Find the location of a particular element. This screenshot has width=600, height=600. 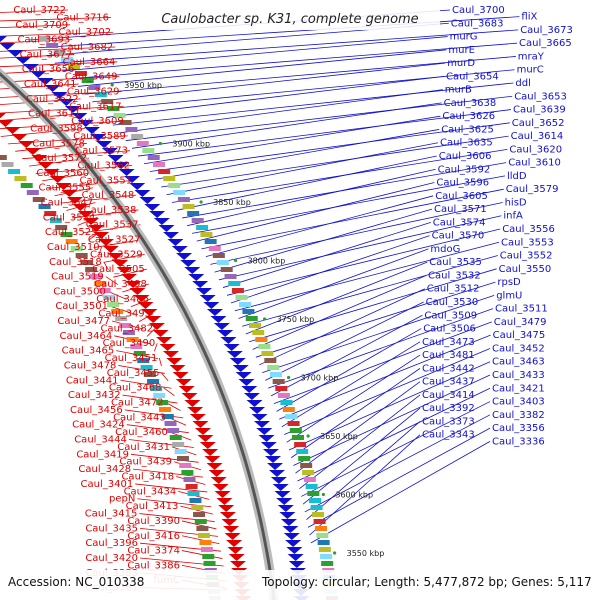

left-gene-label: Caul_3456 is located at coordinates (96, 410).